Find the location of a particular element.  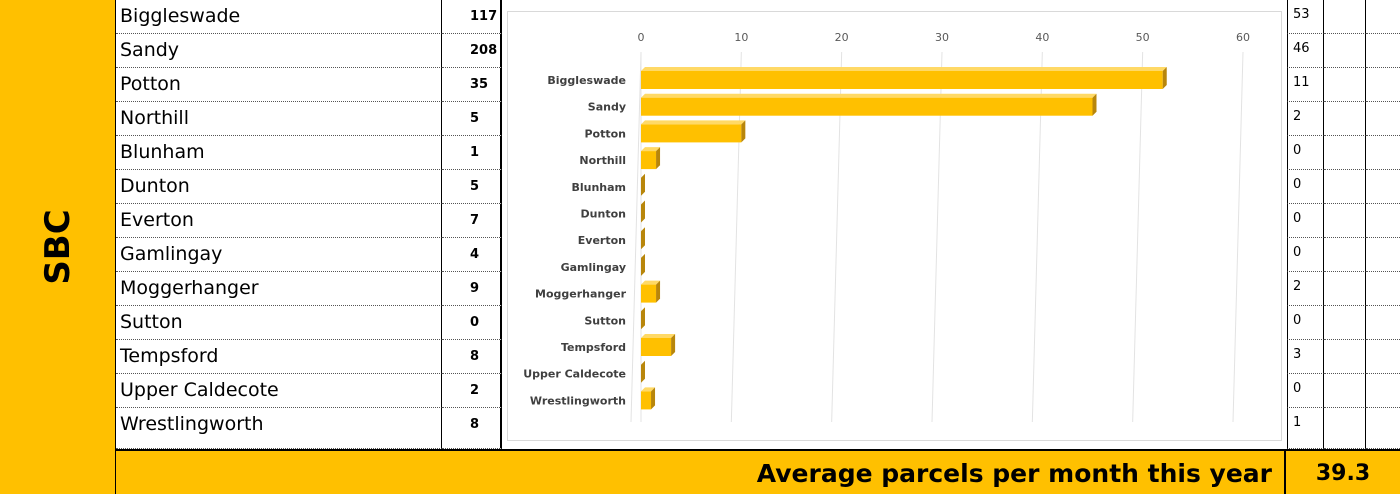

average-label: Average parcels per month this year is located at coordinates (701, 471).